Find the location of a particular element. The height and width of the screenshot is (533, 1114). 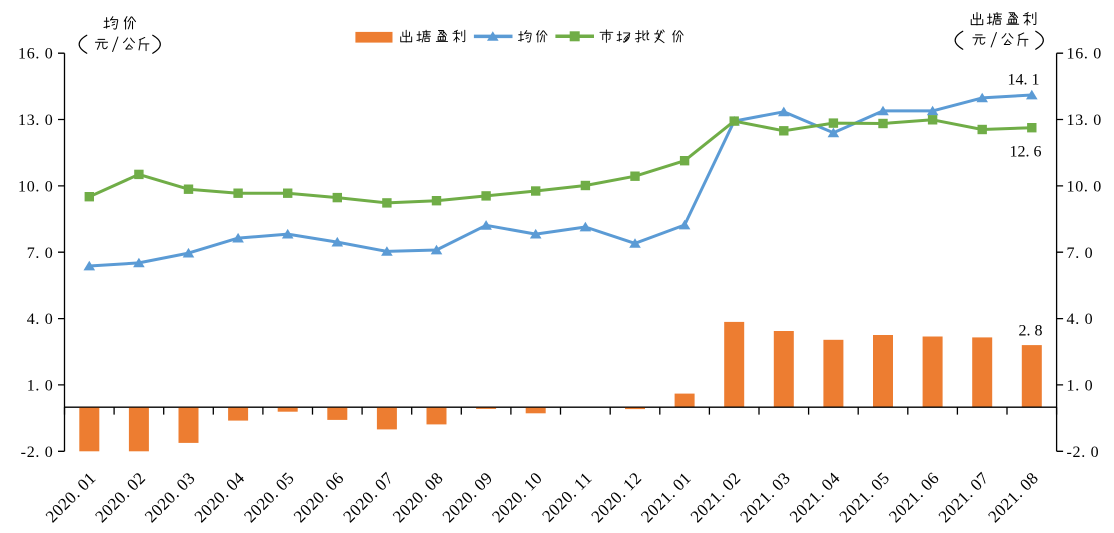

svg-text: 12. 6 is located at coordinates (1026, 152).